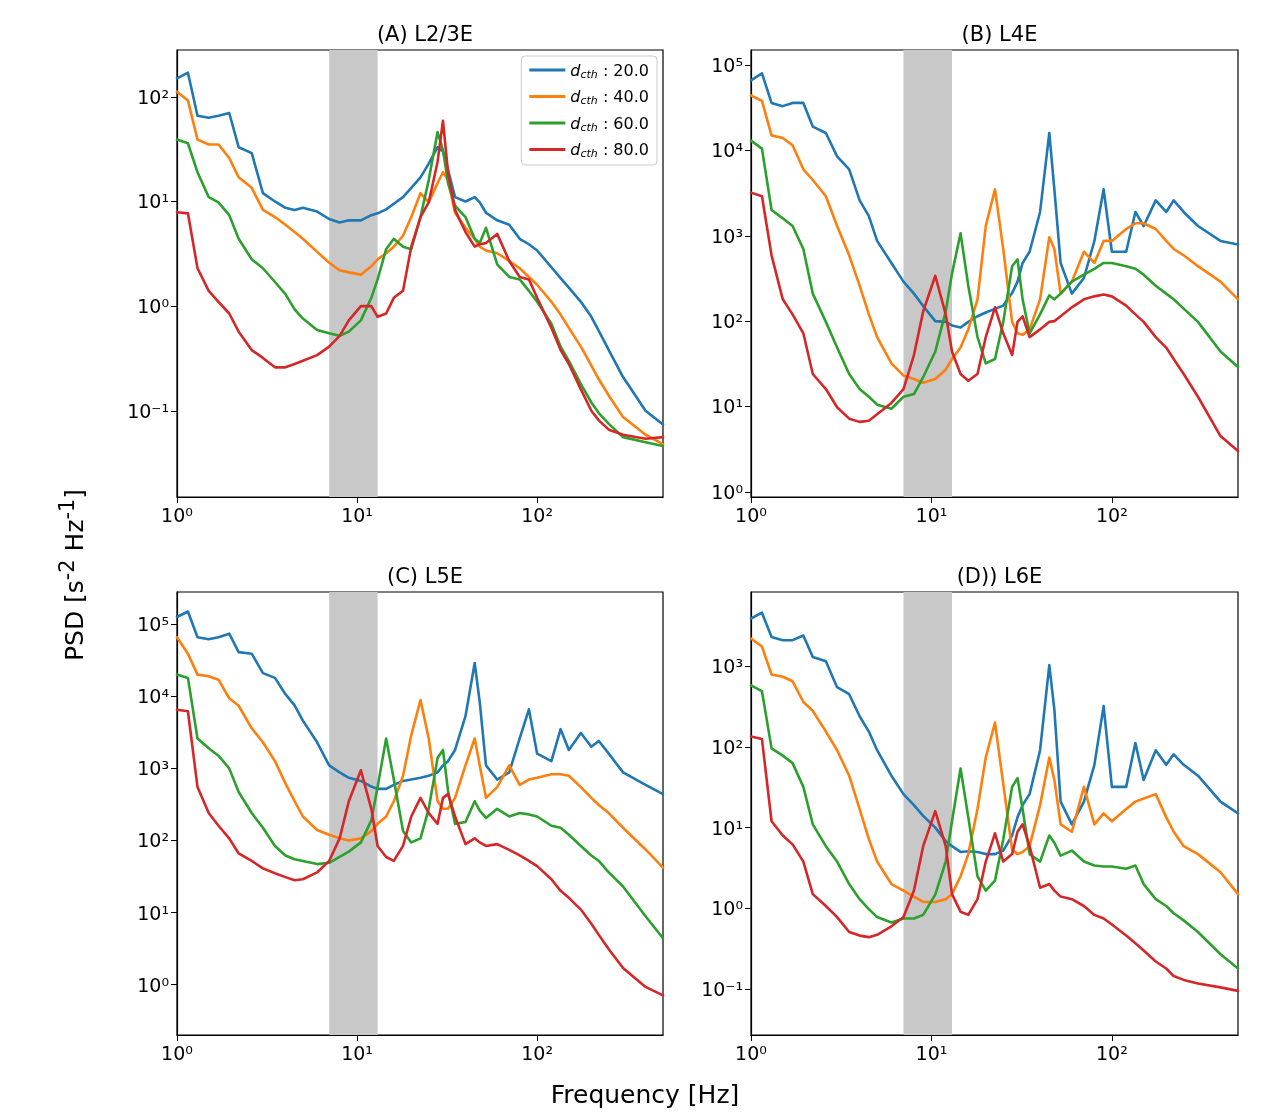  I want to click on x-axis-title: Frequency [Hz], so click(645, 1094).